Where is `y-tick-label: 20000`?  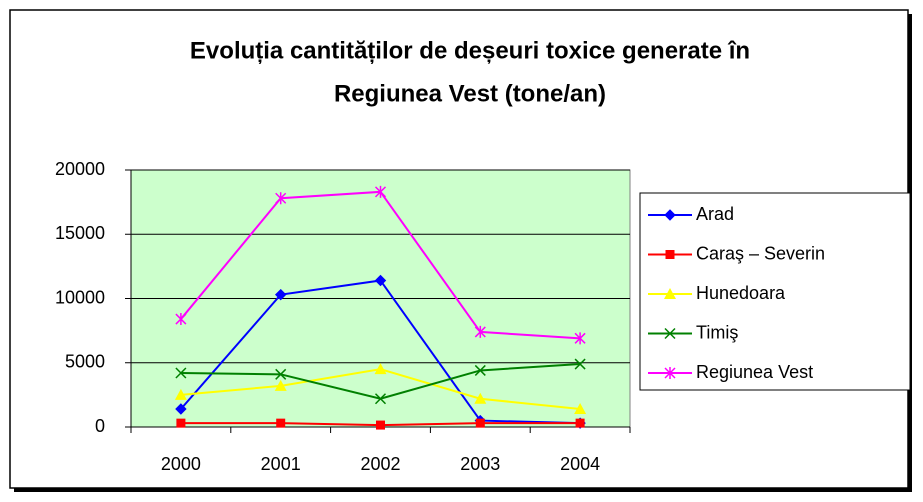 y-tick-label: 20000 is located at coordinates (80, 169).